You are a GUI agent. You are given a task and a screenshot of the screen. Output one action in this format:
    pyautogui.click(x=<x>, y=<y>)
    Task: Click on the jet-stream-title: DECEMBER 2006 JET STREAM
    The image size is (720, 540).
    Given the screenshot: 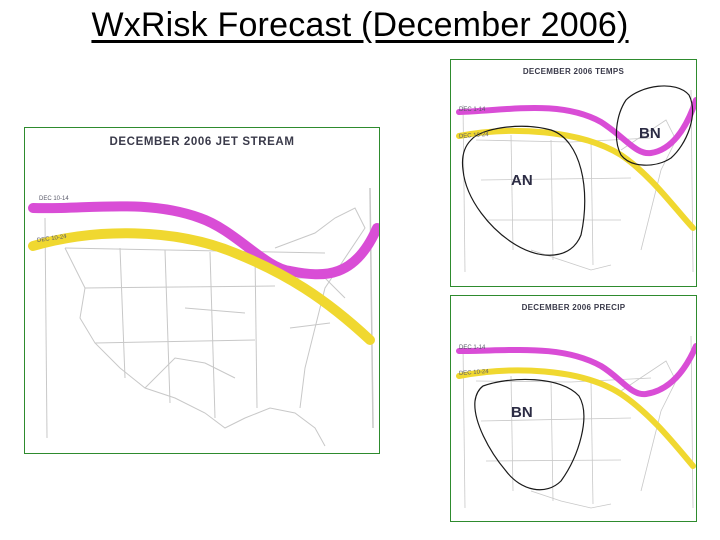 What is the action you would take?
    pyautogui.click(x=202, y=142)
    